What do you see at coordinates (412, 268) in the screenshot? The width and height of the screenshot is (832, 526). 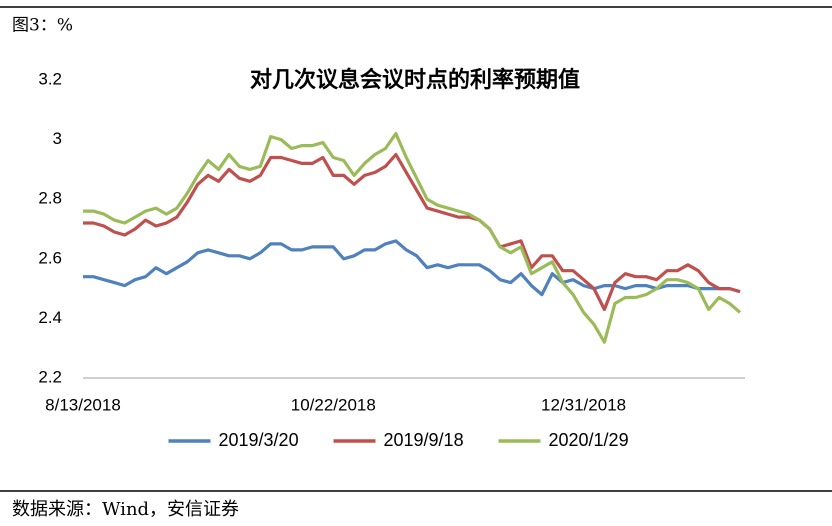 I see `series-line` at bounding box center [412, 268].